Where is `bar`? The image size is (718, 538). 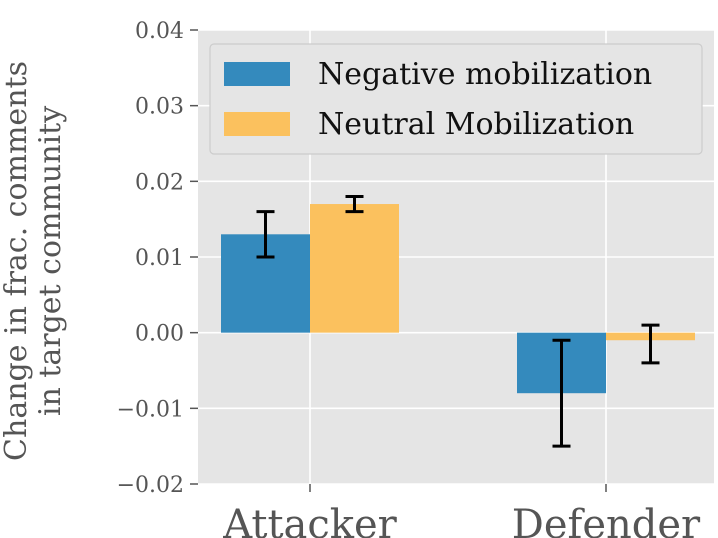 bar is located at coordinates (354, 268).